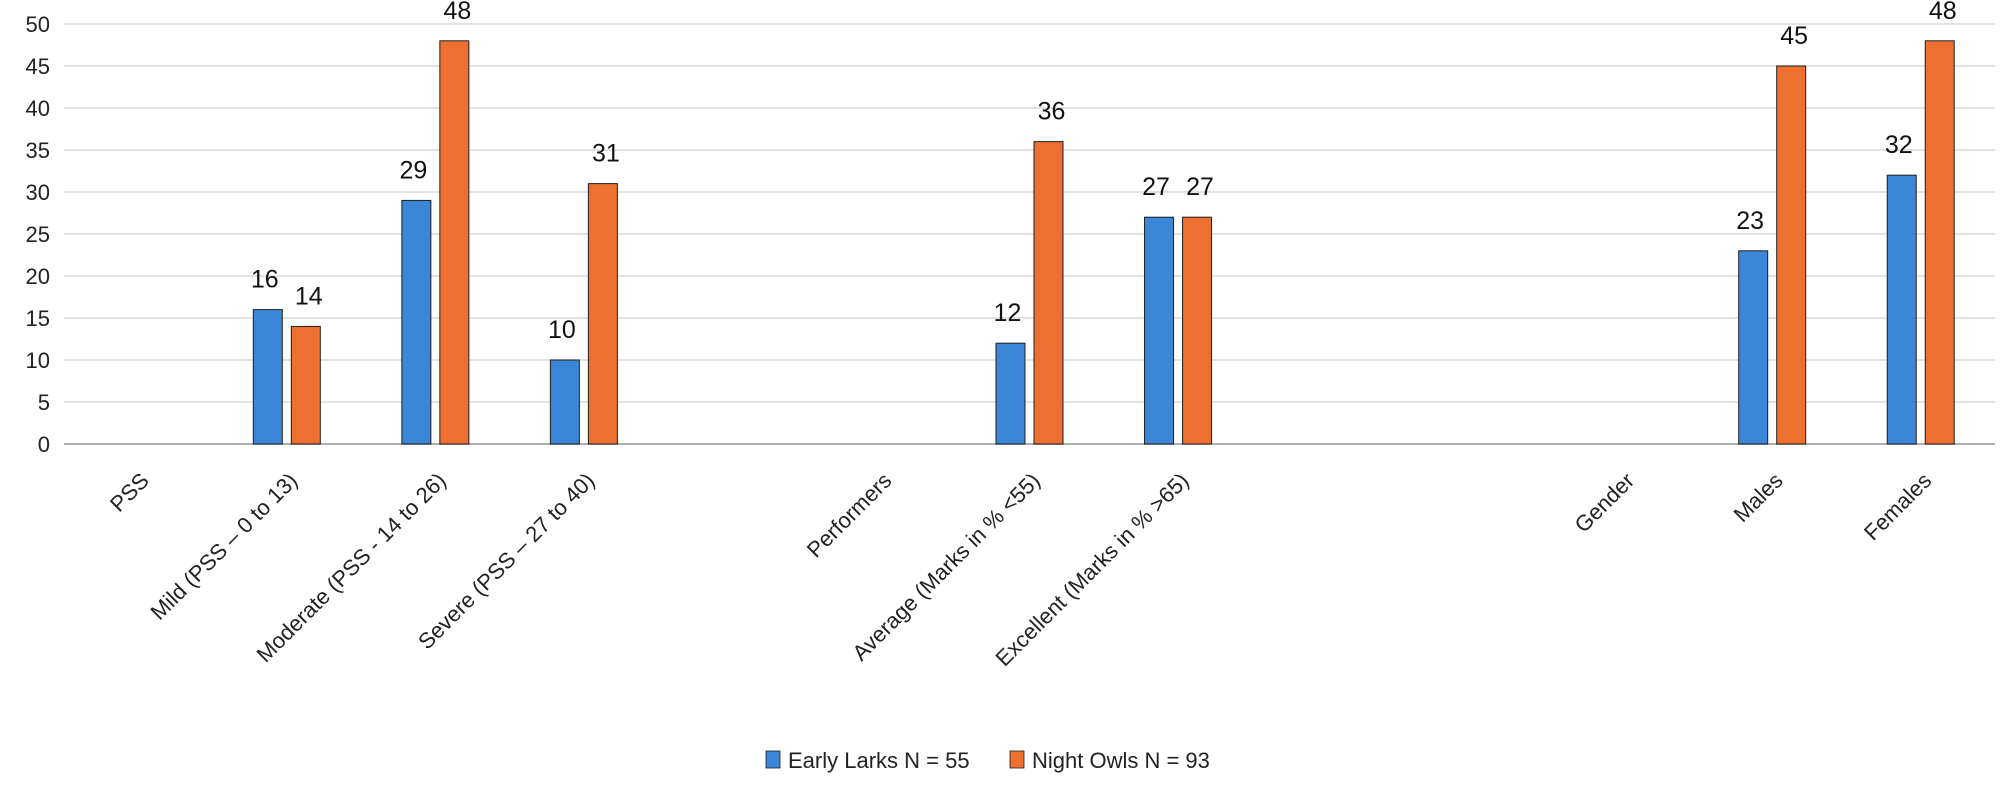 The height and width of the screenshot is (797, 2008). Describe the element at coordinates (38, 24) in the screenshot. I see `y-tick-label: 50` at that location.